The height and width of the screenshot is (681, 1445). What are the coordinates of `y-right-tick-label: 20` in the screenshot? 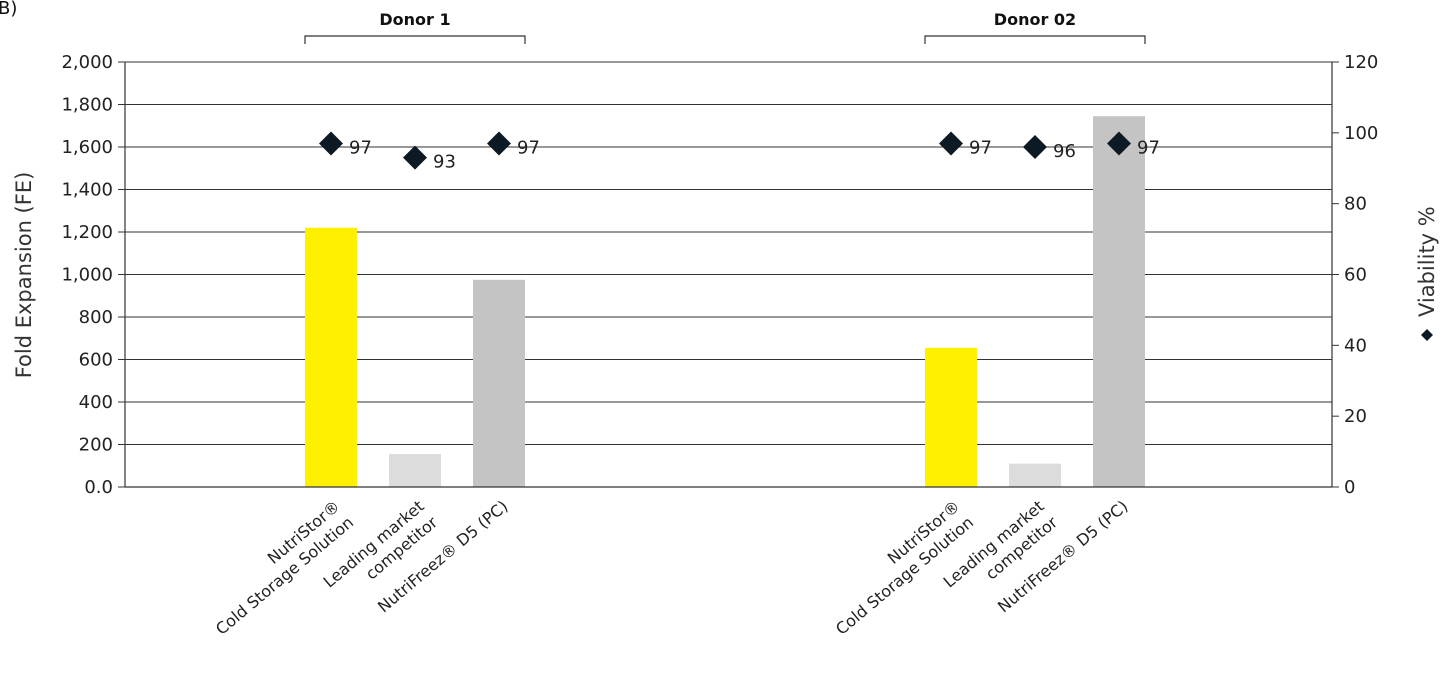 It's located at (1355, 416).